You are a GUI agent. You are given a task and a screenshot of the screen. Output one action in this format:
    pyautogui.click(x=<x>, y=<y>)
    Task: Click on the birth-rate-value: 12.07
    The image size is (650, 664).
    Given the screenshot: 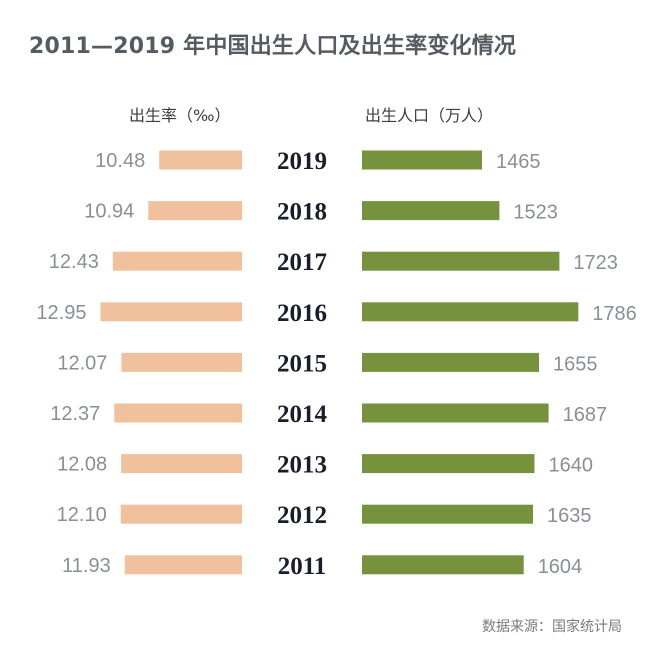 What is the action you would take?
    pyautogui.click(x=82, y=363)
    